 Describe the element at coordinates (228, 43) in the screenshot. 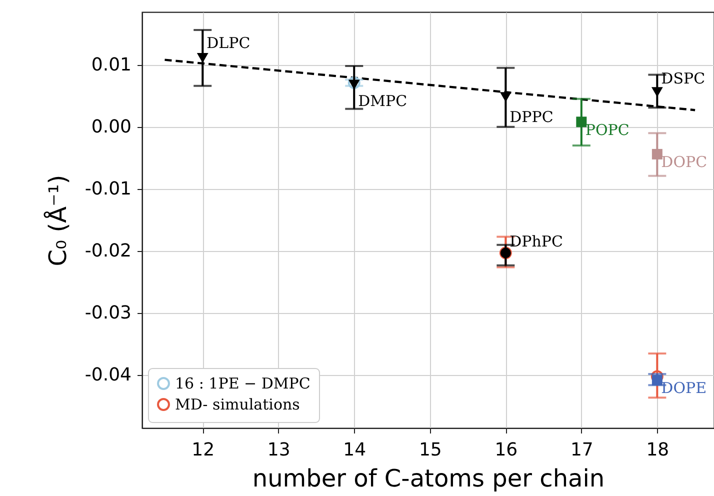

I see `annotation: DLPC` at that location.